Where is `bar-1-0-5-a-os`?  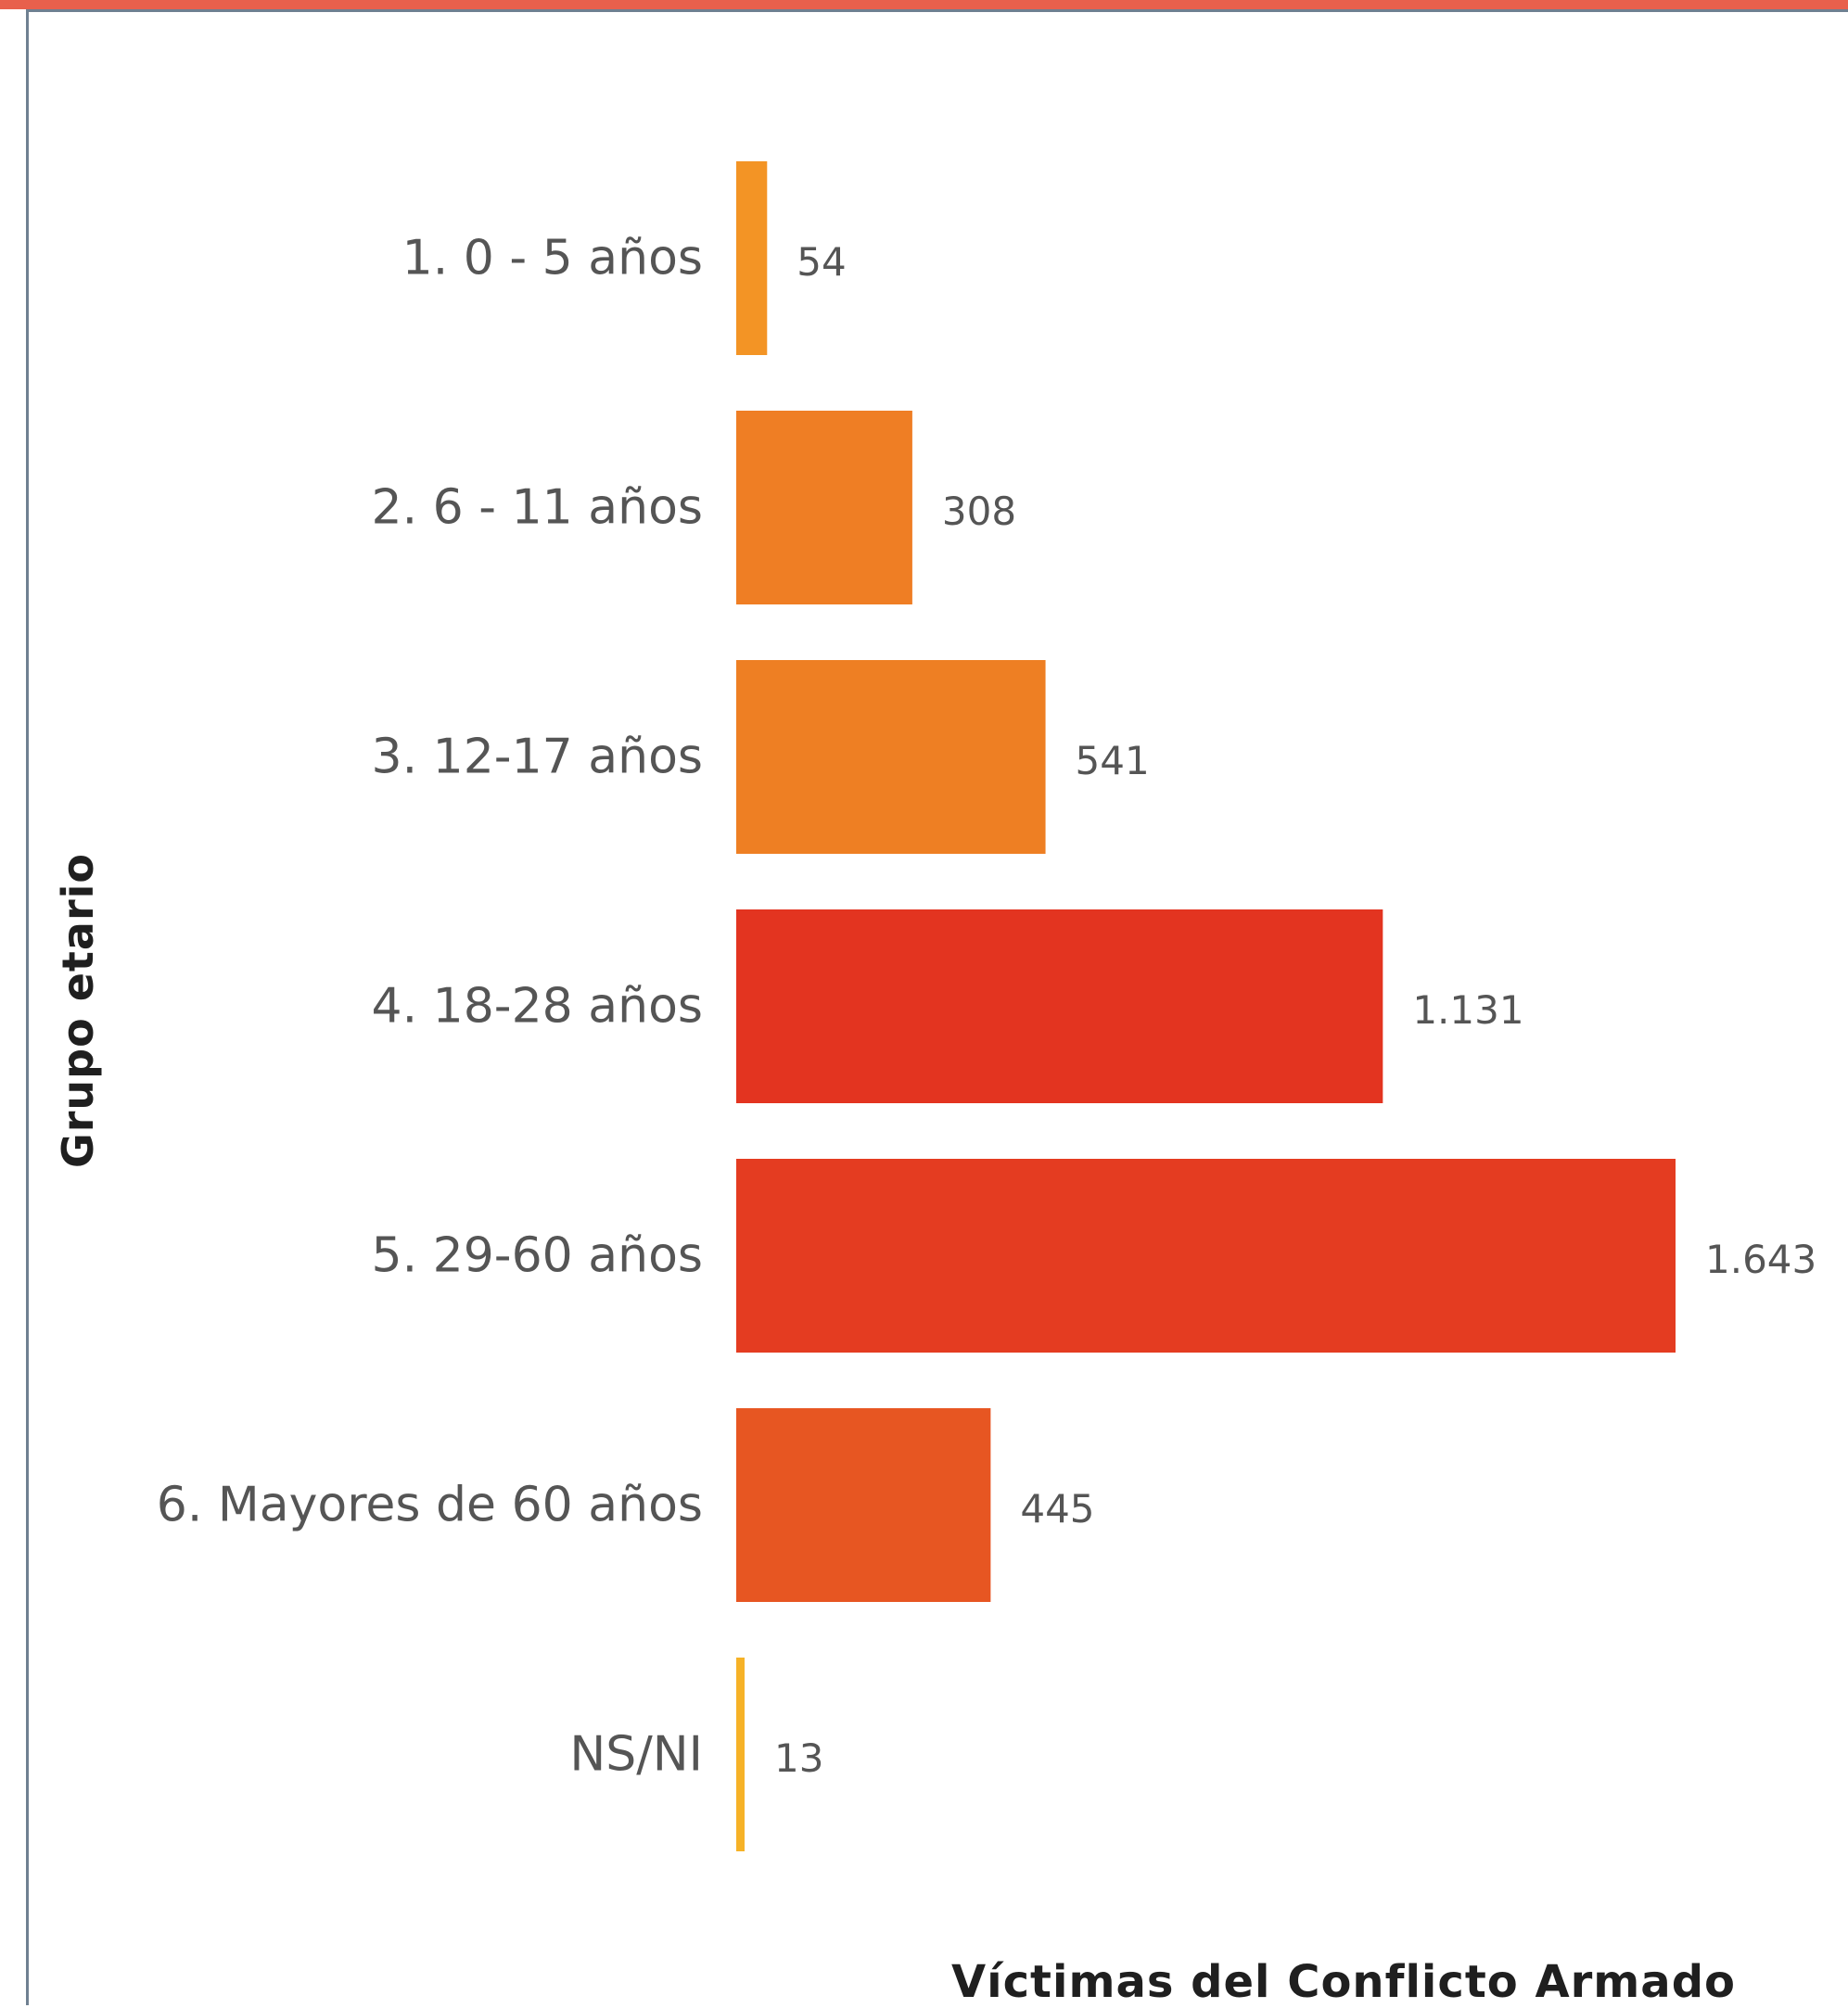 bar-1-0-5-a-os is located at coordinates (752, 258).